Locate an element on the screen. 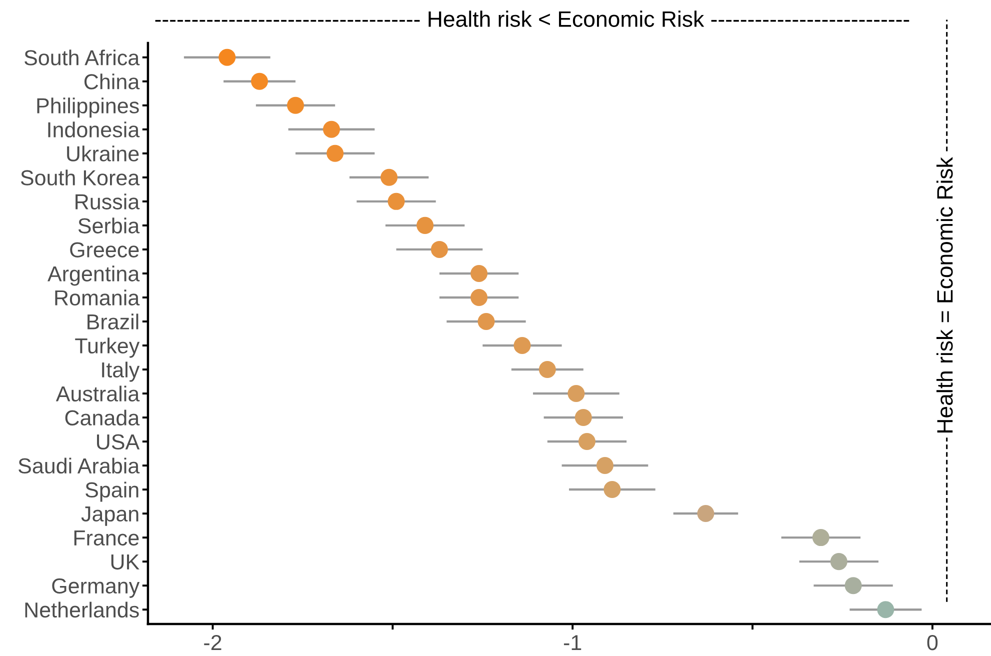 The image size is (991, 656). x-tick-label: -1 is located at coordinates (573, 642).